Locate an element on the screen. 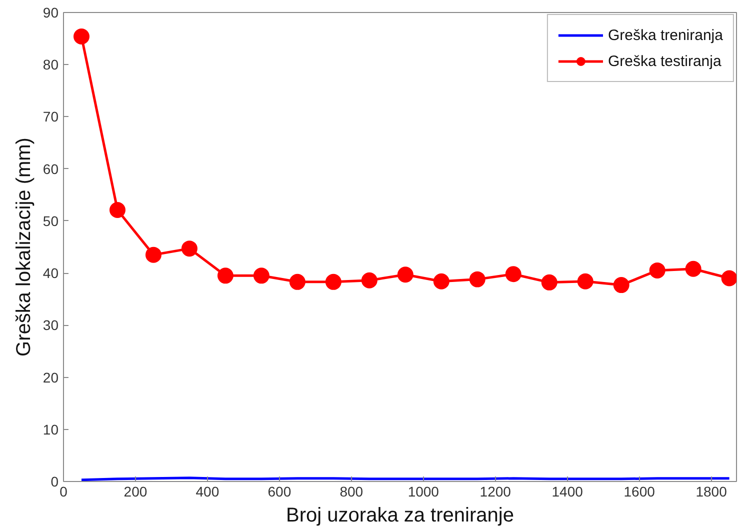 The image size is (738, 529). y-tick-label: 30 is located at coordinates (50, 325).